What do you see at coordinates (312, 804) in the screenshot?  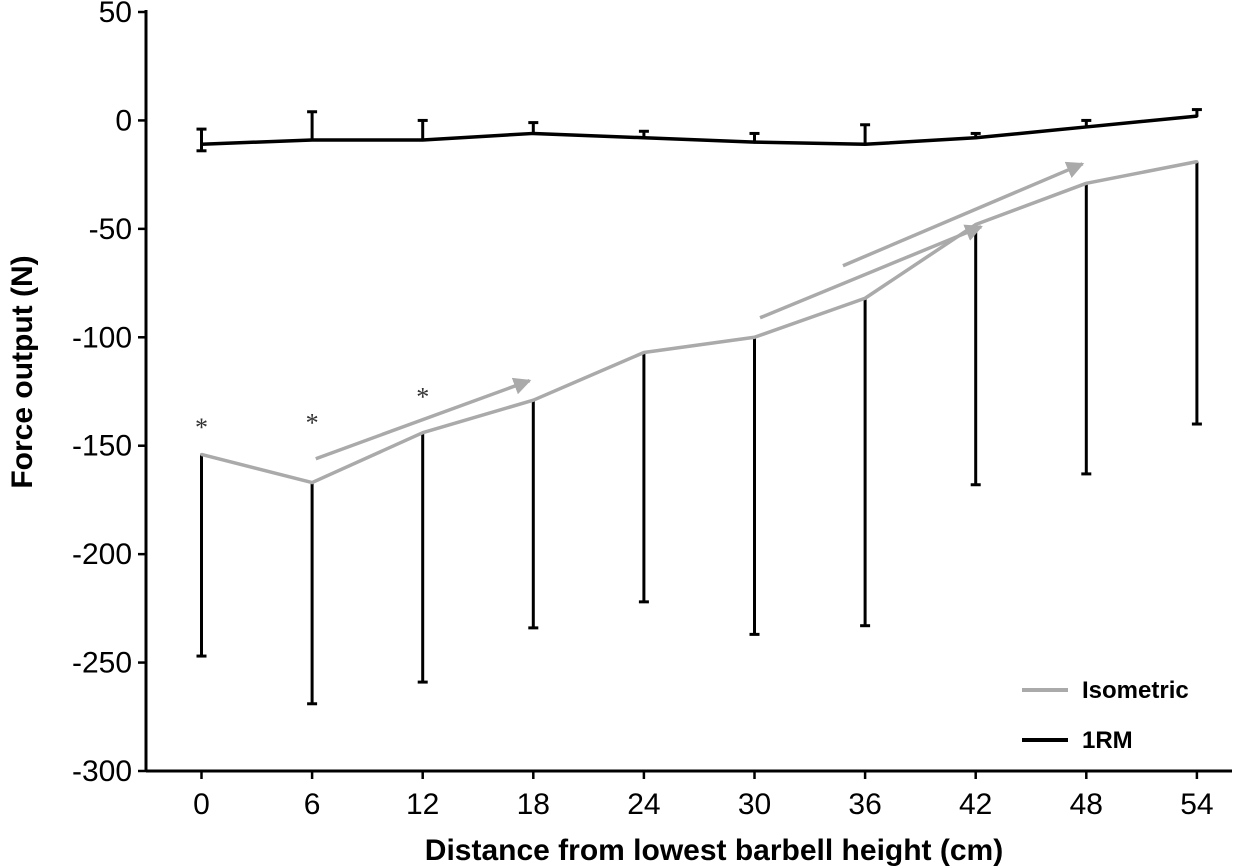 I see `x-tick-label: 6` at bounding box center [312, 804].